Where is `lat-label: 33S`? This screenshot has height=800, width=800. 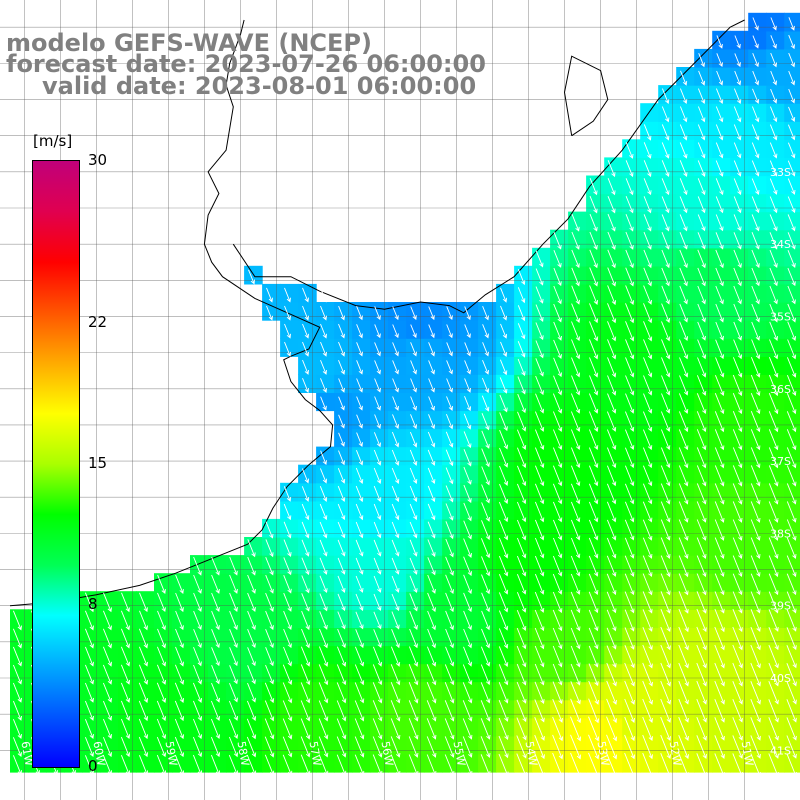 lat-label: 33S is located at coordinates (780, 172).